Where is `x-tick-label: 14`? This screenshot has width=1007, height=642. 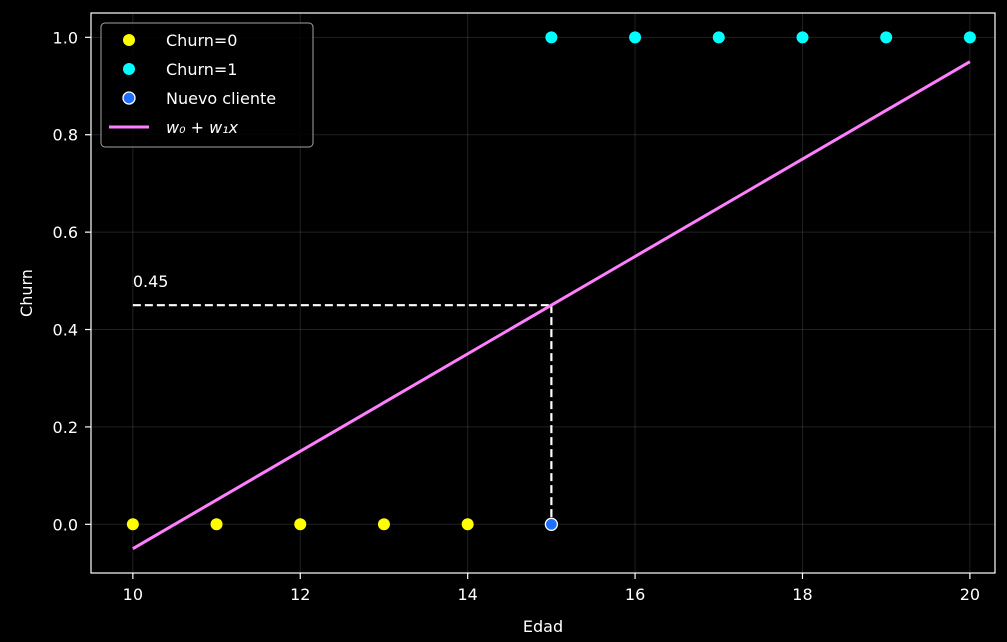 x-tick-label: 14 is located at coordinates (467, 594).